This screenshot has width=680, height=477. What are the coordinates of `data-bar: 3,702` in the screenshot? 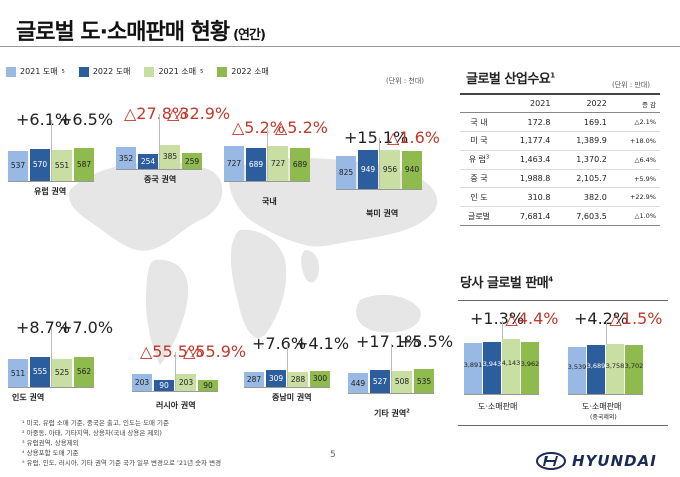 It's located at (634, 370).